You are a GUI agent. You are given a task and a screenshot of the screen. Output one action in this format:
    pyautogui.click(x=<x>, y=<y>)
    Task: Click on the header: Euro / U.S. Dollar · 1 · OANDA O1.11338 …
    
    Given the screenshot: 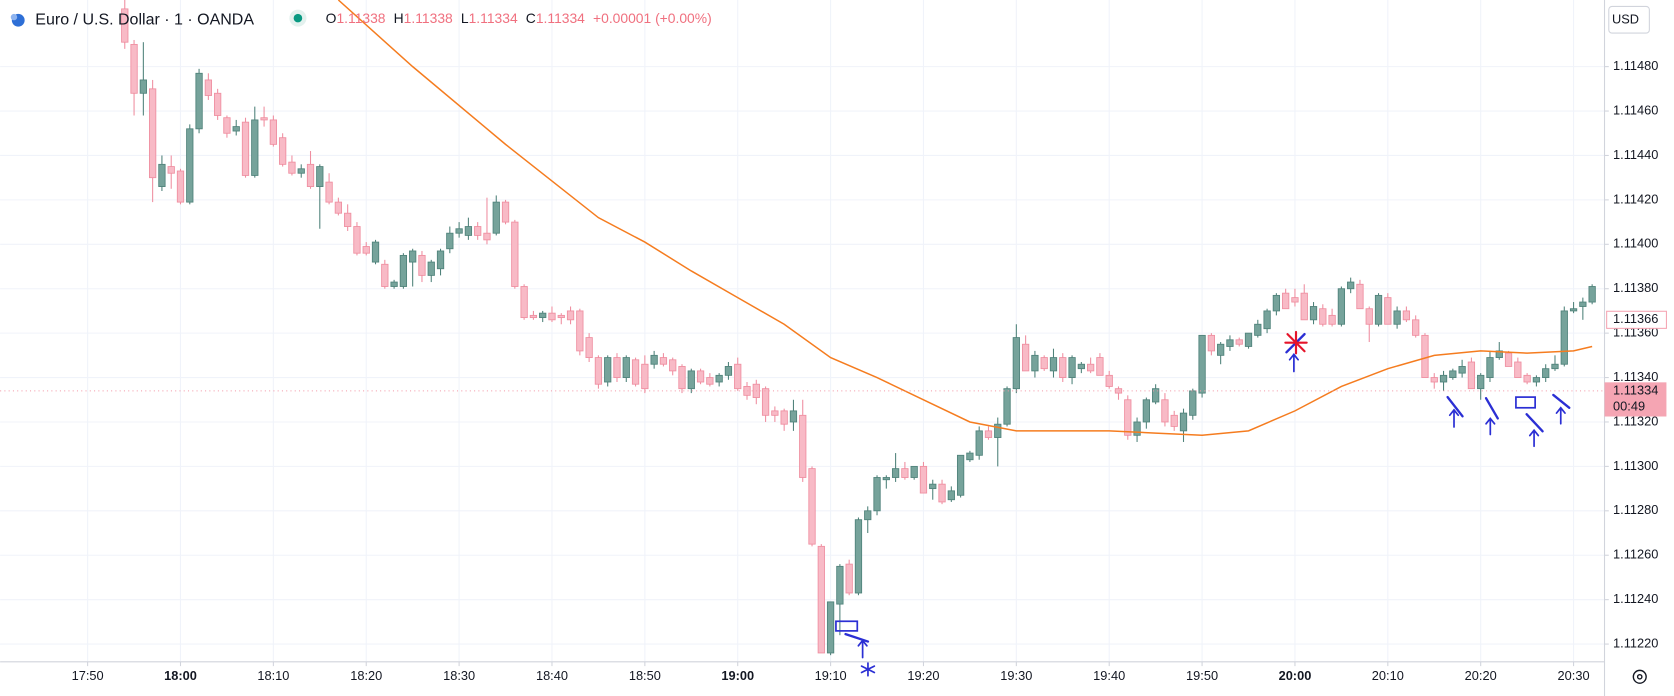 What is the action you would take?
    pyautogui.click(x=361, y=19)
    